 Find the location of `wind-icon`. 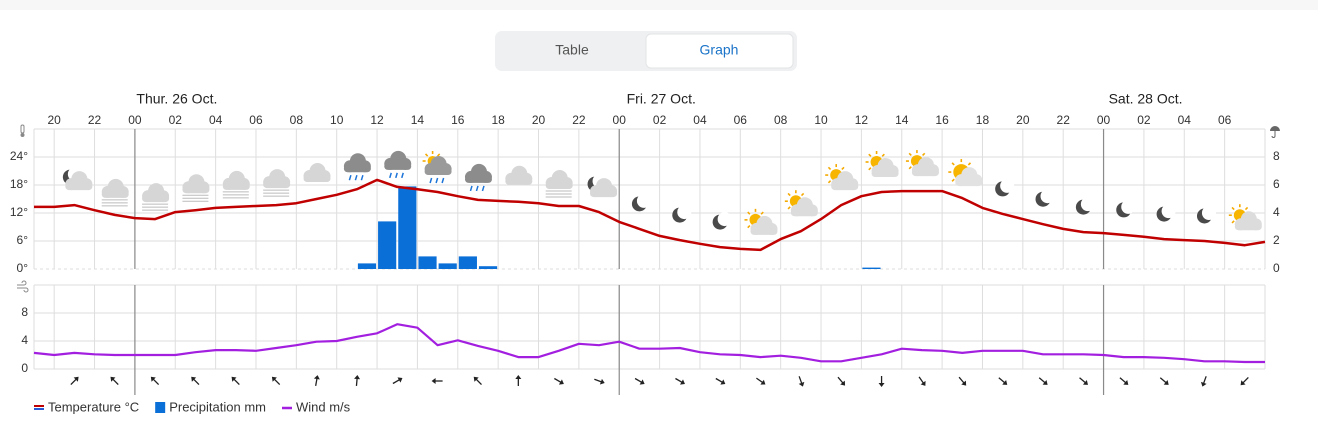

wind-icon is located at coordinates (23, 286).